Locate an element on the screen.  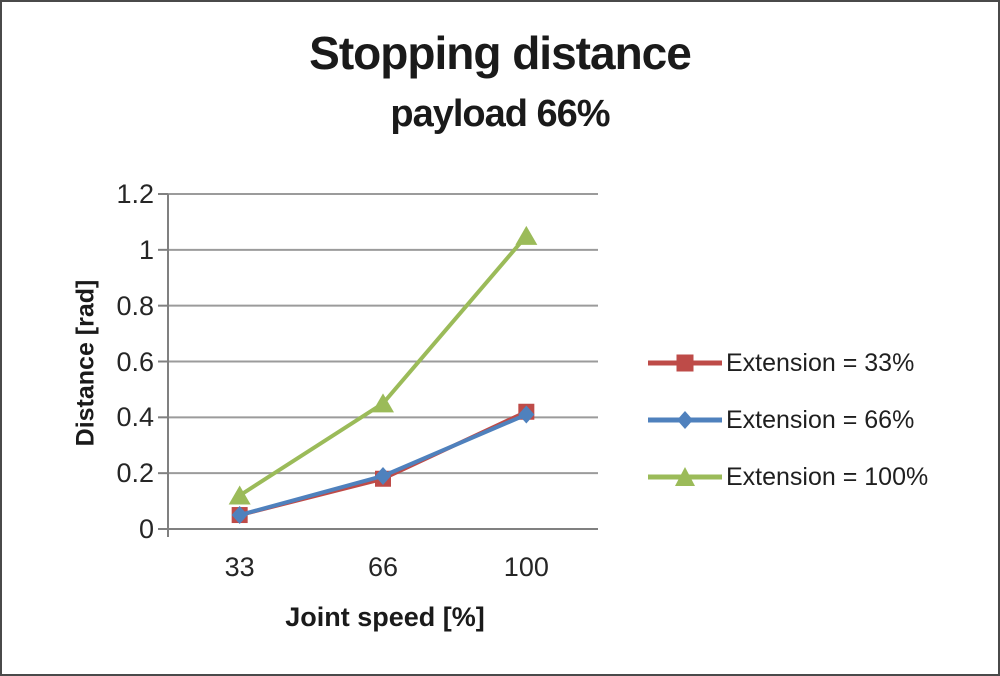
x-tick-label: 66 is located at coordinates (383, 567).